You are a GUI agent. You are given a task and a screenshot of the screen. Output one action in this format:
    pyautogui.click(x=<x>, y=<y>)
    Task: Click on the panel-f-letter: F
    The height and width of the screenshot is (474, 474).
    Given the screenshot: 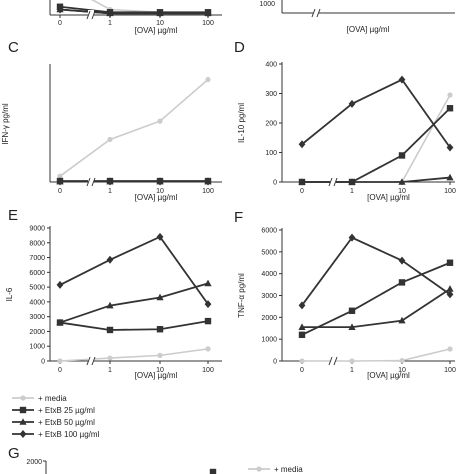 What is the action you would take?
    pyautogui.click(x=238, y=217)
    